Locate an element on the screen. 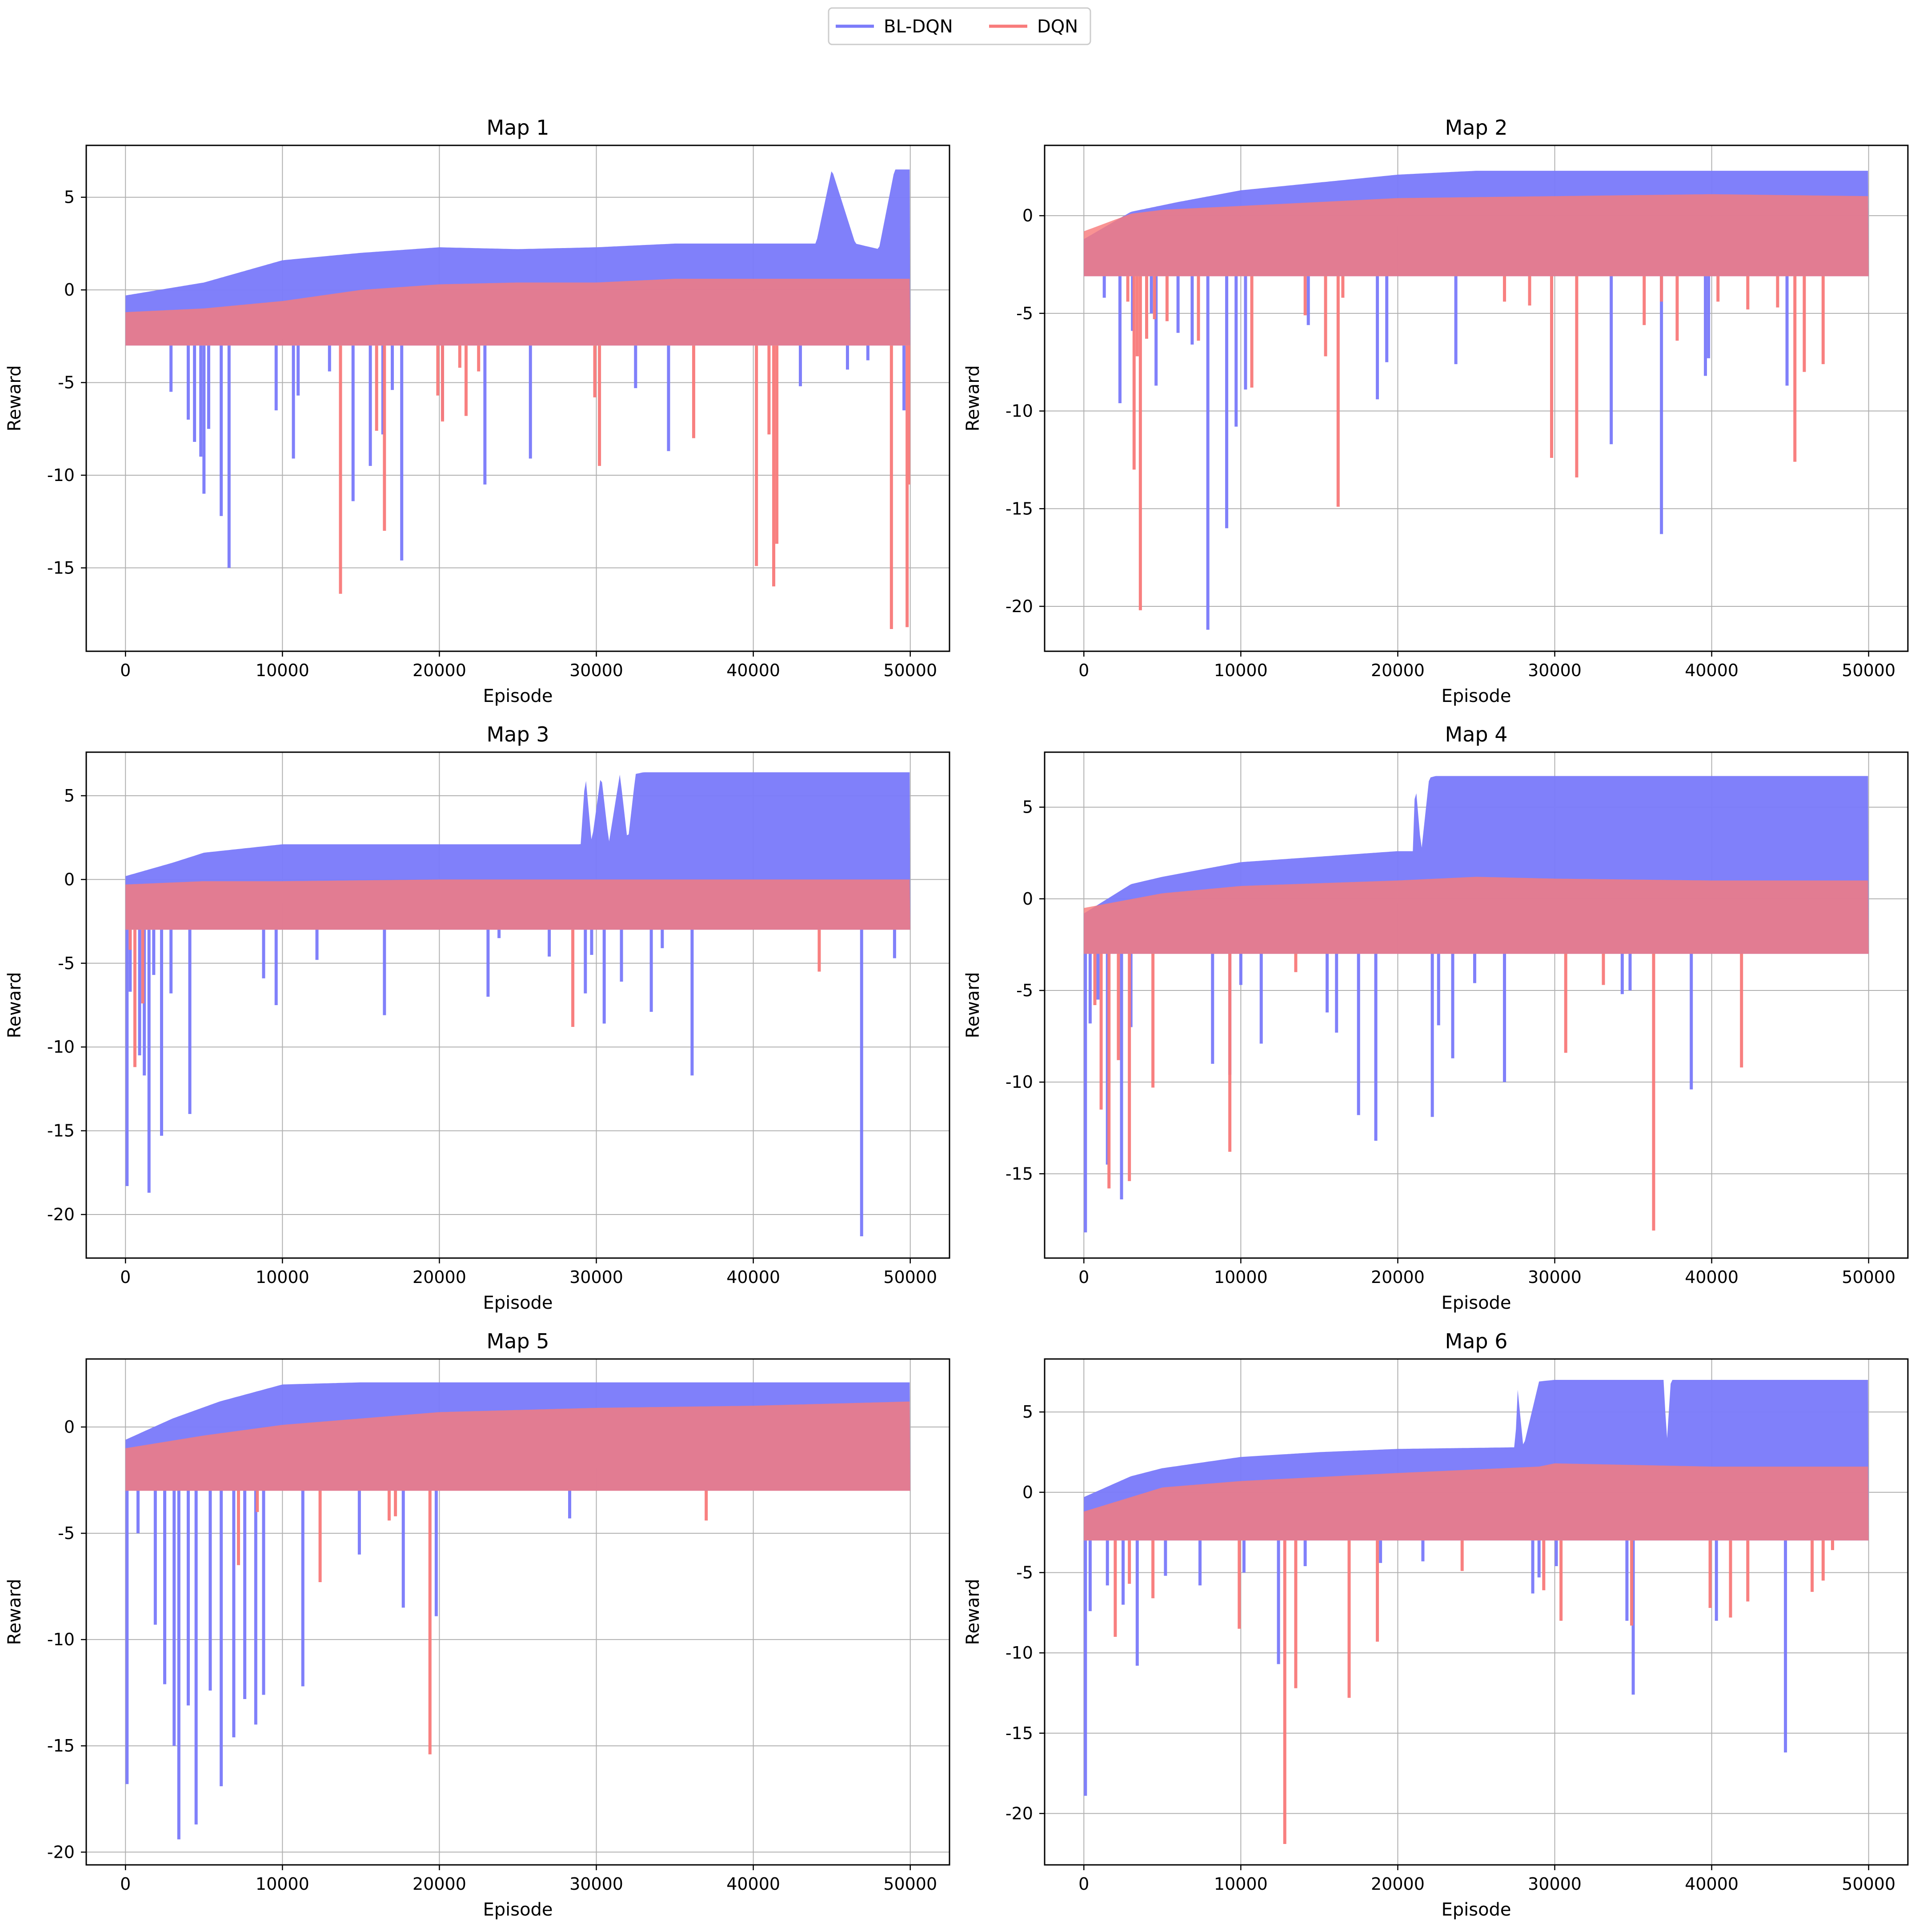  subplot-title: Map 5 is located at coordinates (518, 1341).